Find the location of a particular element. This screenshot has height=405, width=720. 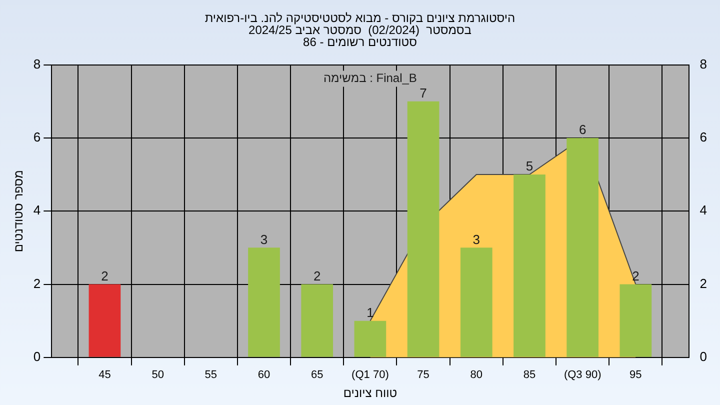

x-axis-title: טווח ציונים is located at coordinates (370, 393).